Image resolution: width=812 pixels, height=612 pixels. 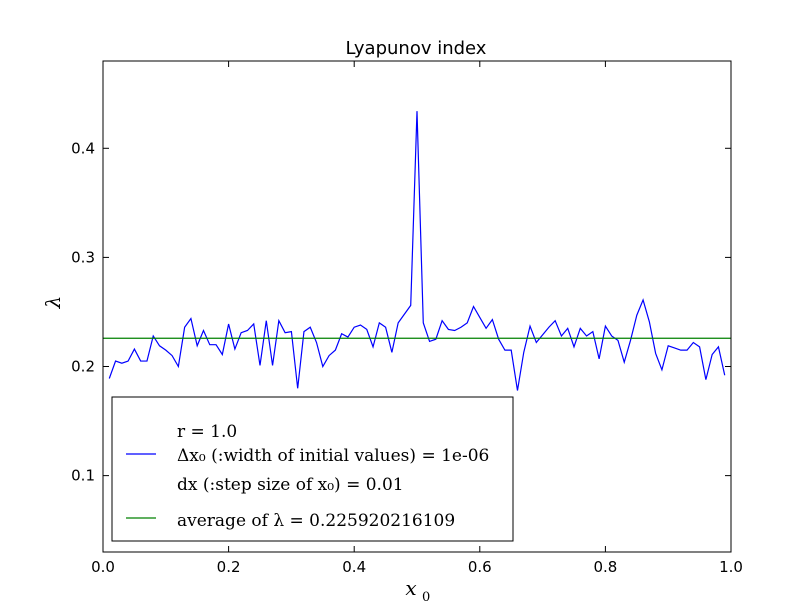 What do you see at coordinates (480, 567) in the screenshot?
I see `x-tick-label: 0.6` at bounding box center [480, 567].